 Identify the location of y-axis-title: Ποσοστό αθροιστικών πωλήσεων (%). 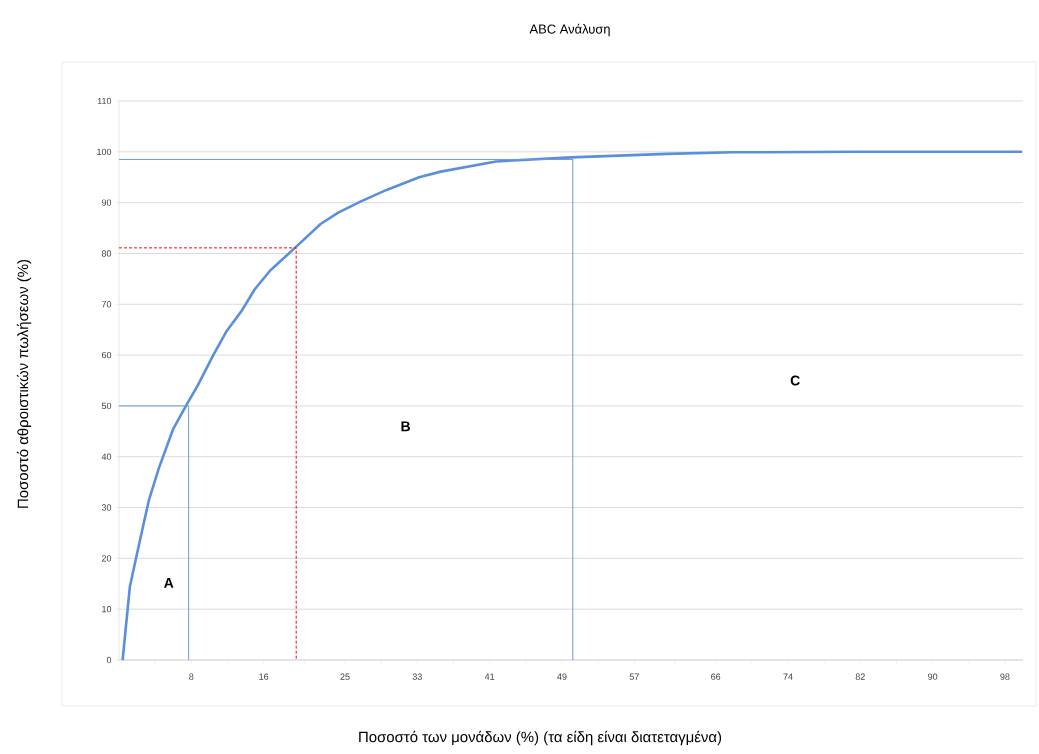
(24, 383).